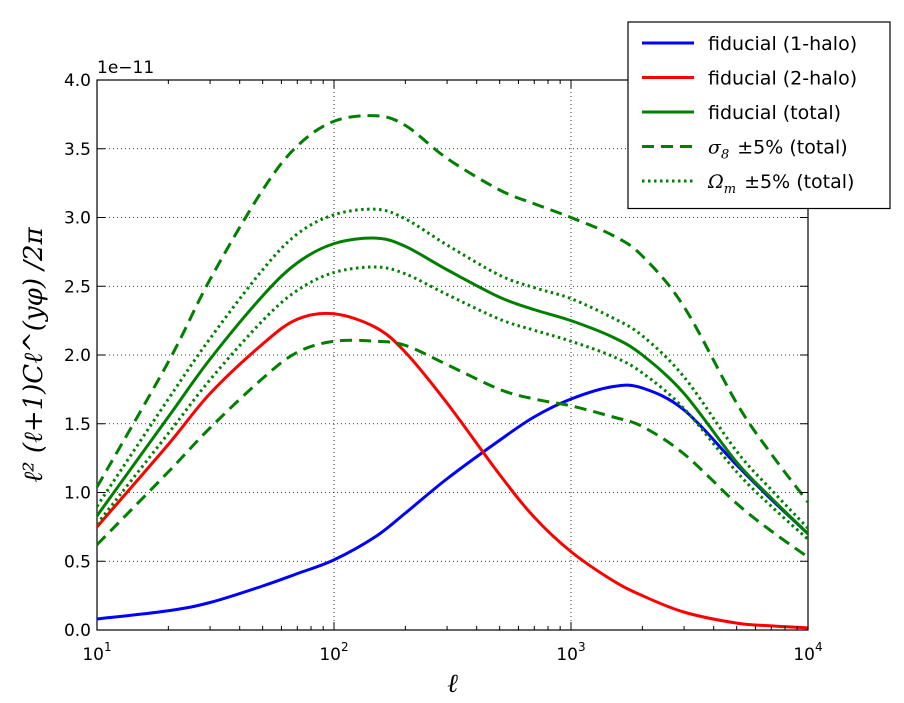  What do you see at coordinates (333, 652) in the screenshot?
I see `x-tick-label: 10²` at bounding box center [333, 652].